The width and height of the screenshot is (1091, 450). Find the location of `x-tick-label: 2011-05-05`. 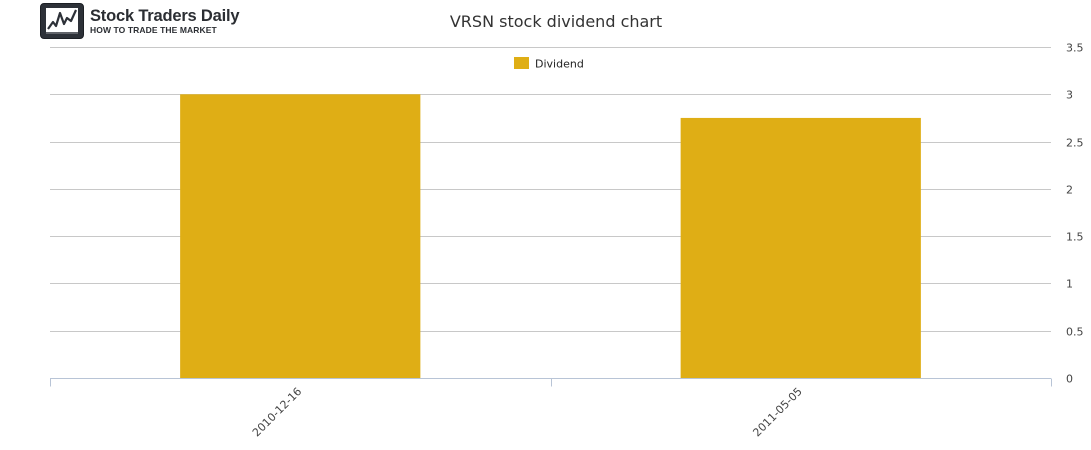

x-tick-label: 2011-05-05 is located at coordinates (777, 412).